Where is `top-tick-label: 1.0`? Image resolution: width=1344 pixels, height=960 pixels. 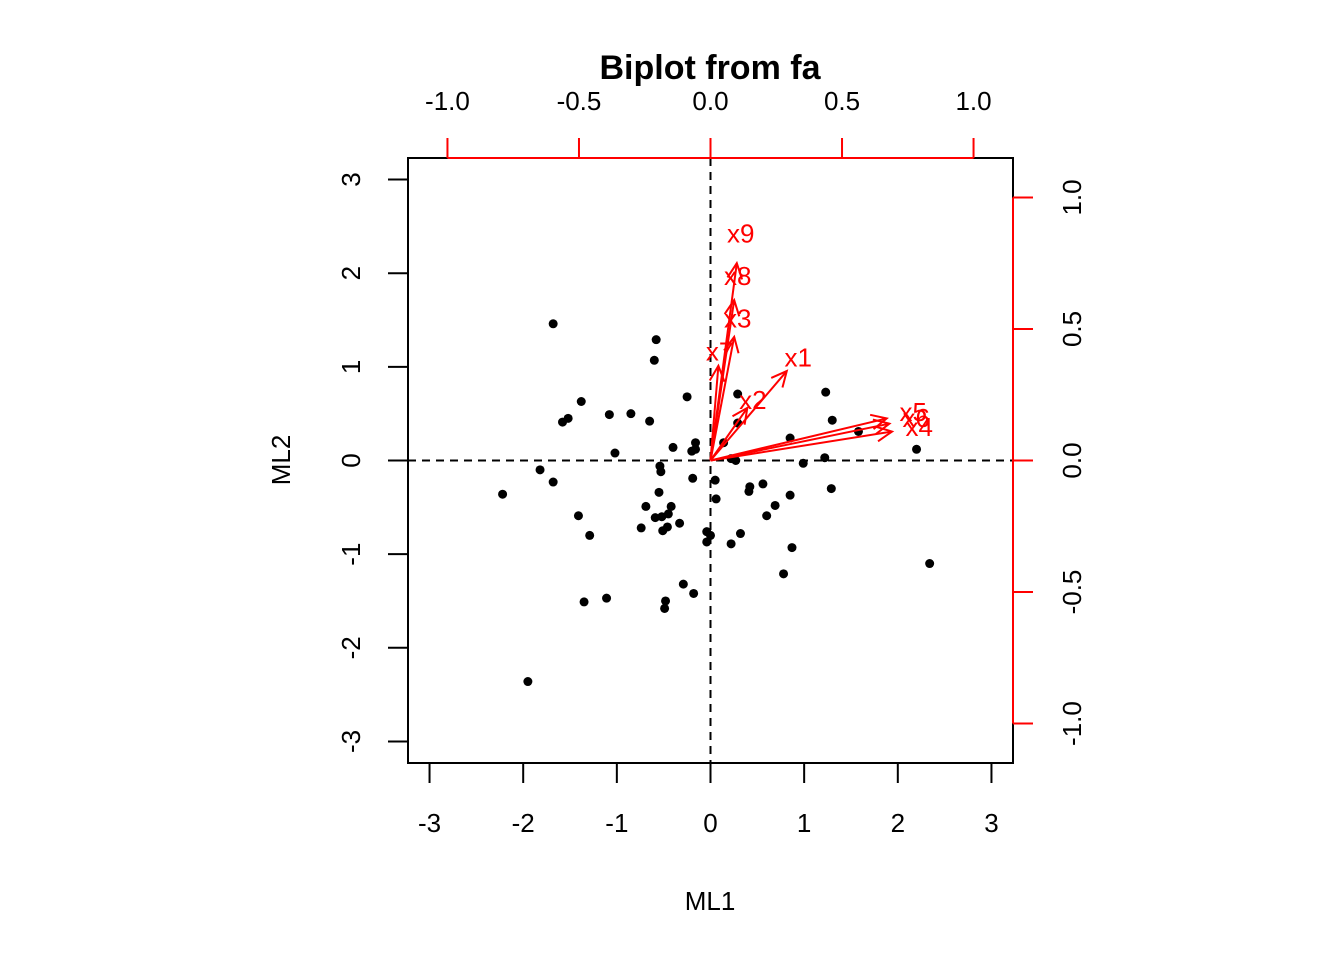 top-tick-label: 1.0 is located at coordinates (973, 101).